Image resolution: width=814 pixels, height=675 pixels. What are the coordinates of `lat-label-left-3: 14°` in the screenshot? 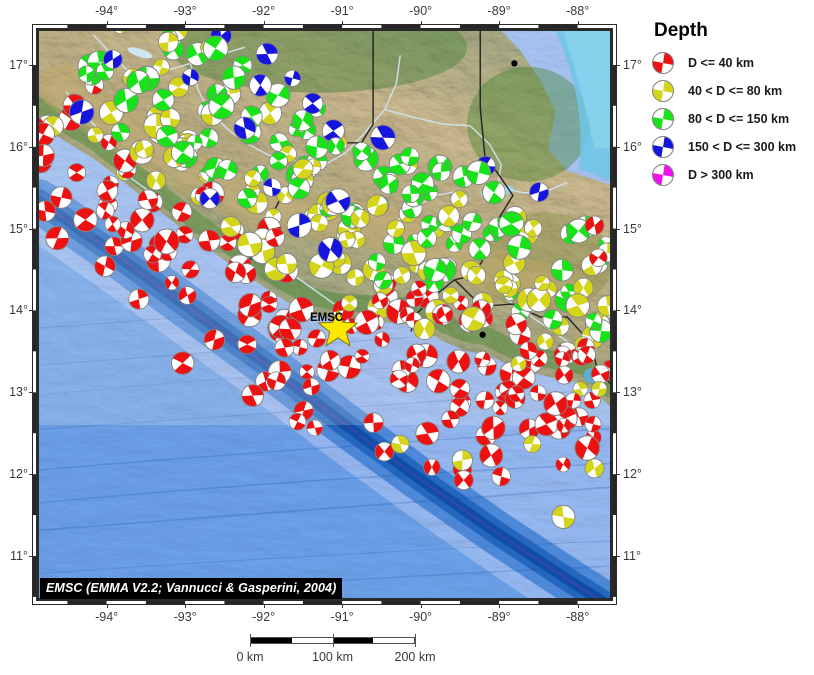 It's located at (18, 310).